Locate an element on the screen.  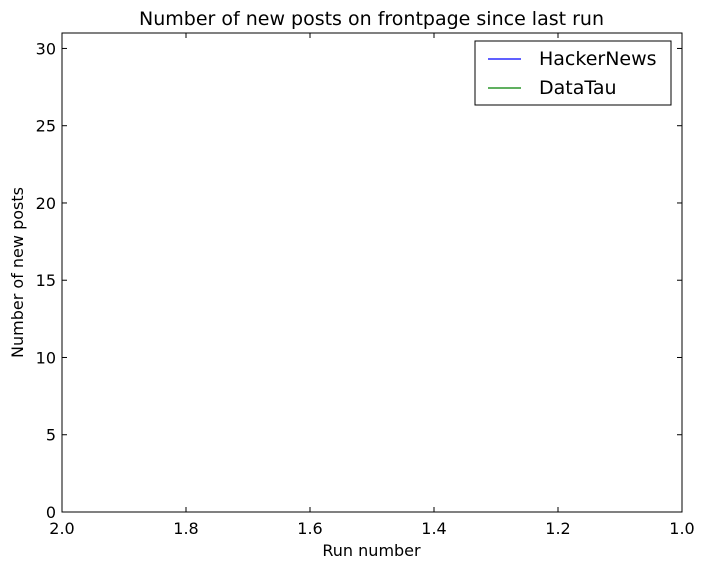
legend-label-hackernews: HackerNews is located at coordinates (598, 59).